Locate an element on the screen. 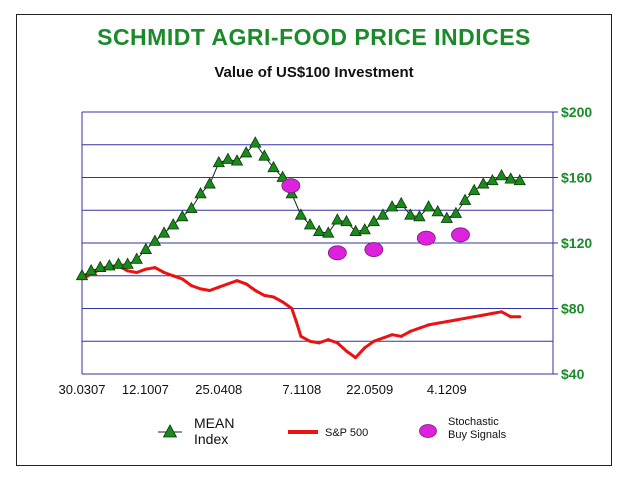  legend-signal-label: Stochastic is located at coordinates (473, 422).